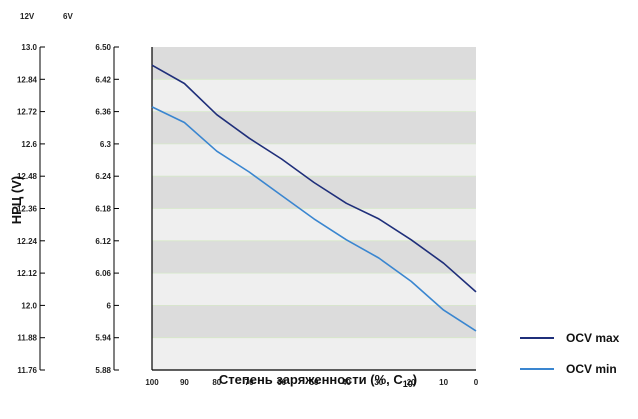 The height and width of the screenshot is (419, 638). Describe the element at coordinates (103, 112) in the screenshot. I see `y-tick-label-6v: 6.36` at that location.